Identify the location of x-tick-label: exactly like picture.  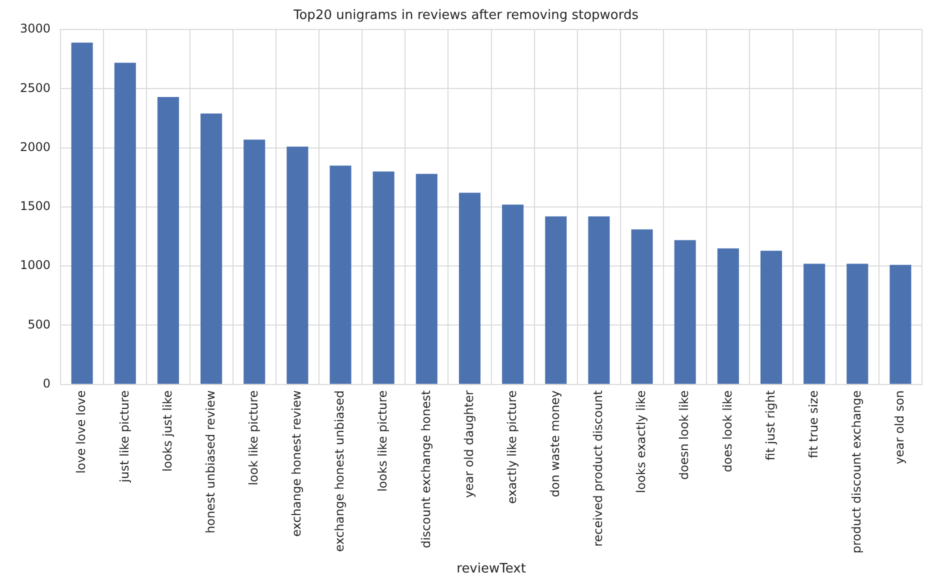
(511, 447).